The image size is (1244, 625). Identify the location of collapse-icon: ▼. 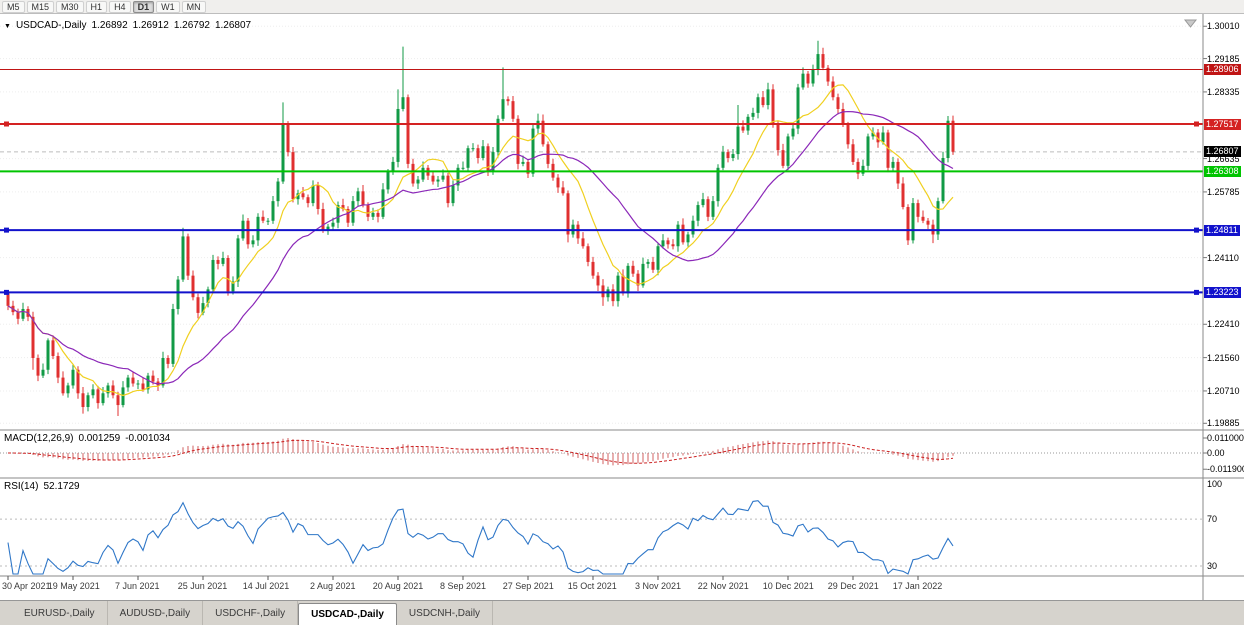
(7, 26).